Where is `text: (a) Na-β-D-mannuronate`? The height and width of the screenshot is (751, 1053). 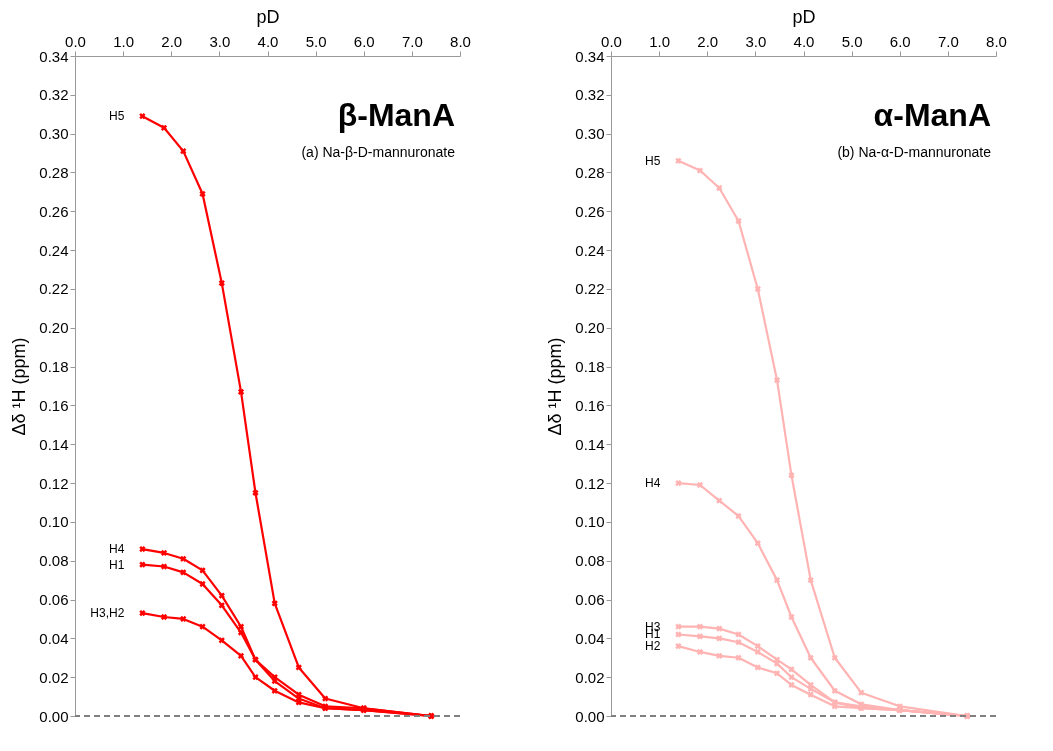 text: (a) Na-β-D-mannuronate is located at coordinates (378, 152).